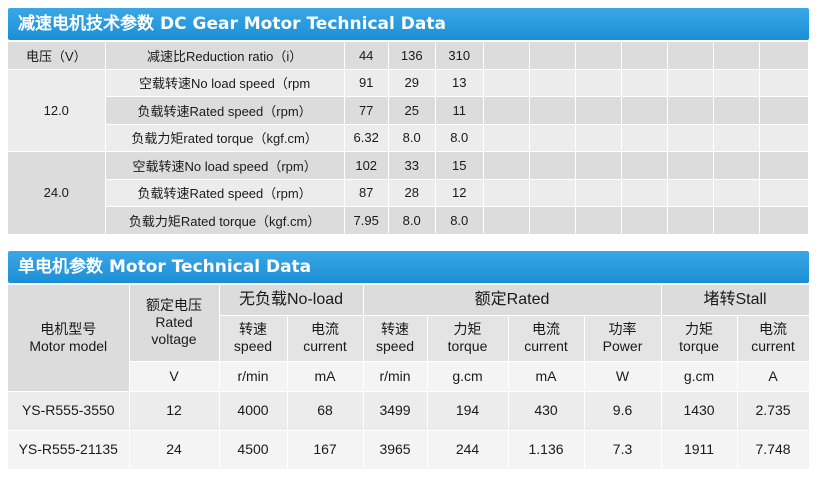 This screenshot has width=819, height=484. What do you see at coordinates (225, 165) in the screenshot?
I see `row-label: 空载转速No load speed（rpm）` at bounding box center [225, 165].